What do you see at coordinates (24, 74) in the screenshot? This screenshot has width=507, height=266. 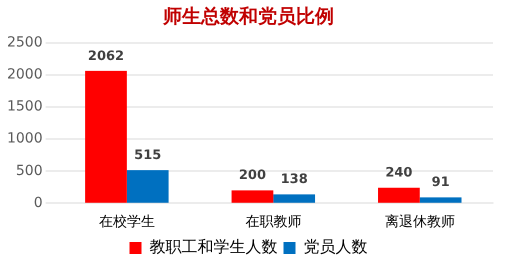 I see `y-tick-label: 2000` at bounding box center [24, 74].